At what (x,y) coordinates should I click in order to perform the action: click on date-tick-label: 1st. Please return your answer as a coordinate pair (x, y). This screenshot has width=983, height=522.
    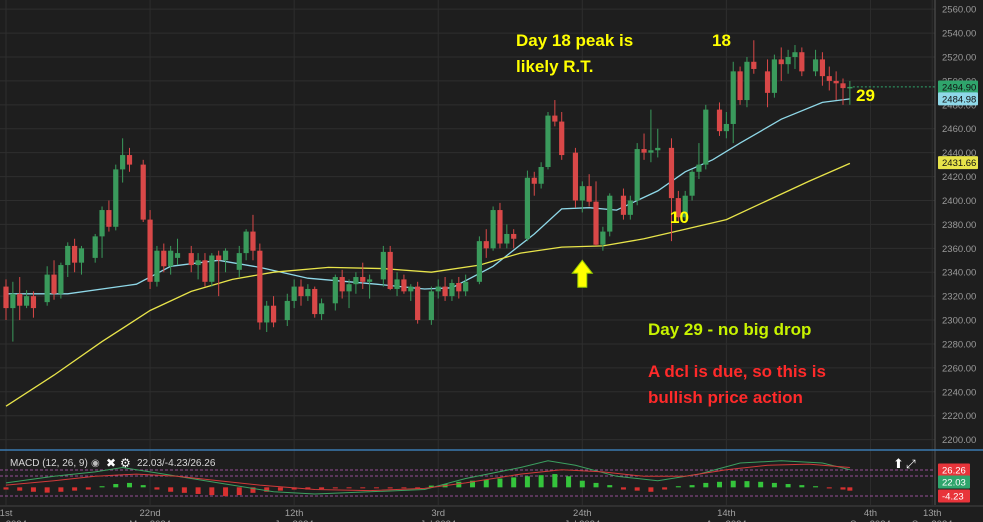
    Looking at the image, I should click on (6, 513).